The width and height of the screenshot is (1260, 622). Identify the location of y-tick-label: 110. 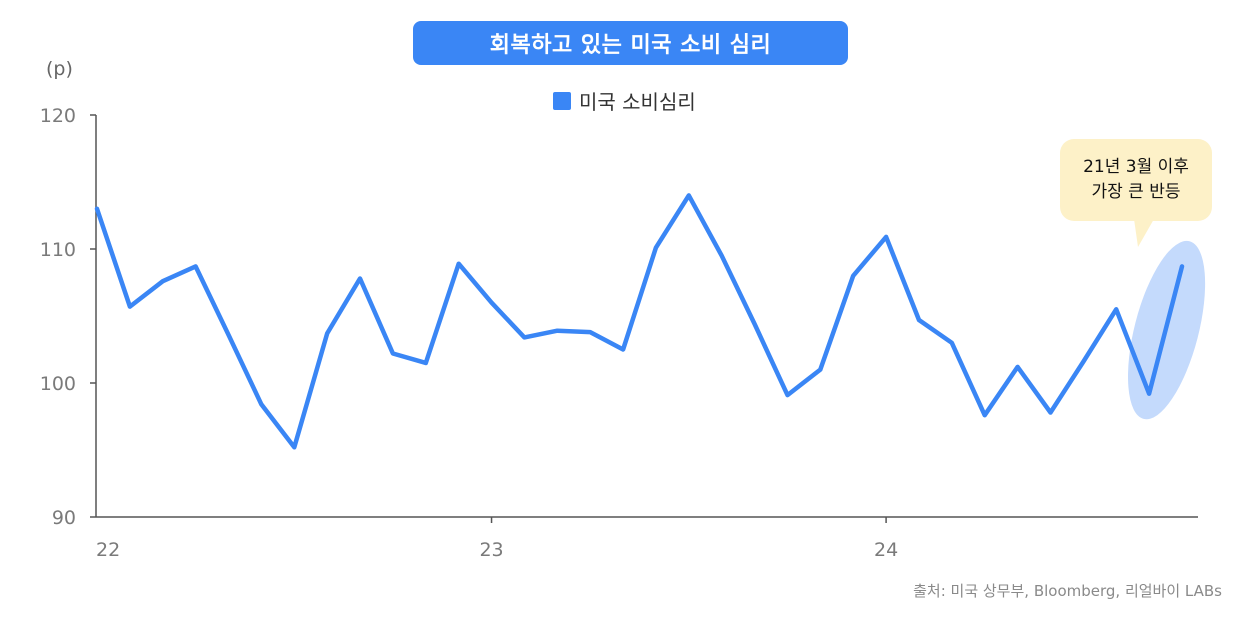
(58, 250).